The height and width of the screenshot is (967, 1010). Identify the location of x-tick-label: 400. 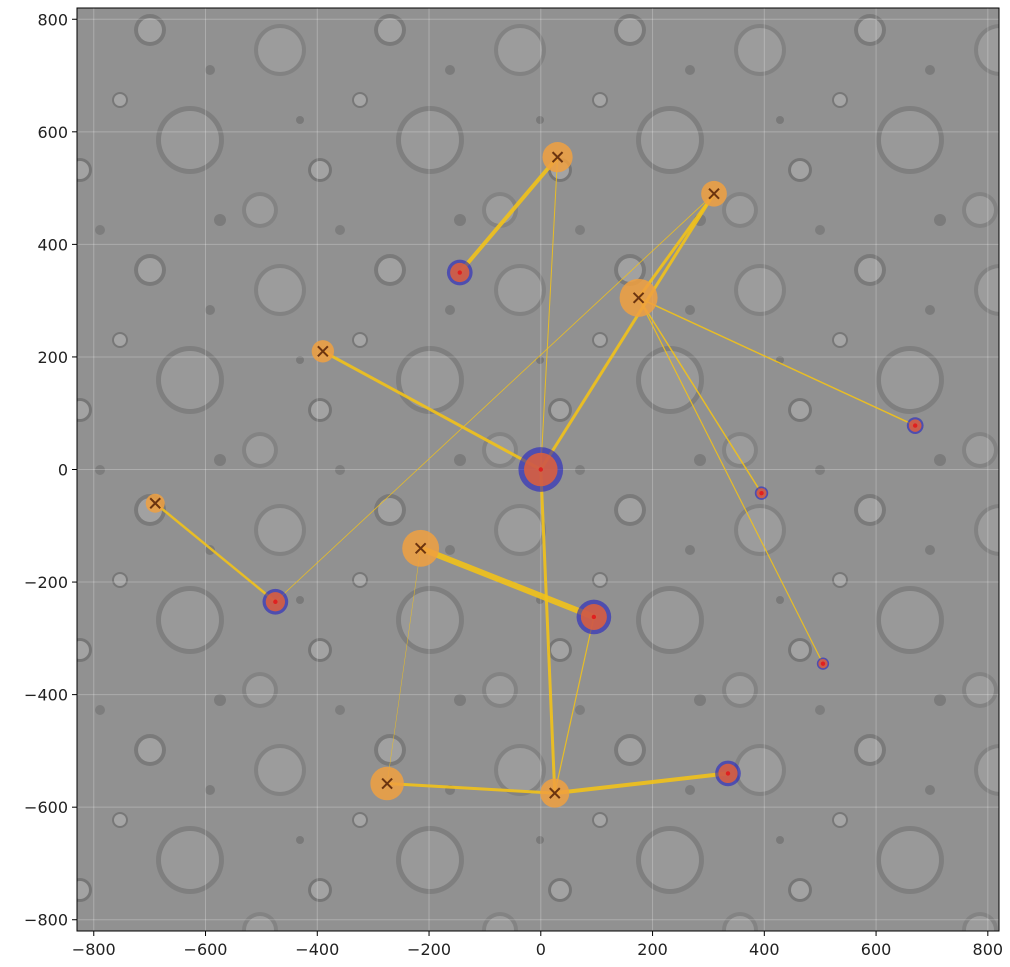
(764, 949).